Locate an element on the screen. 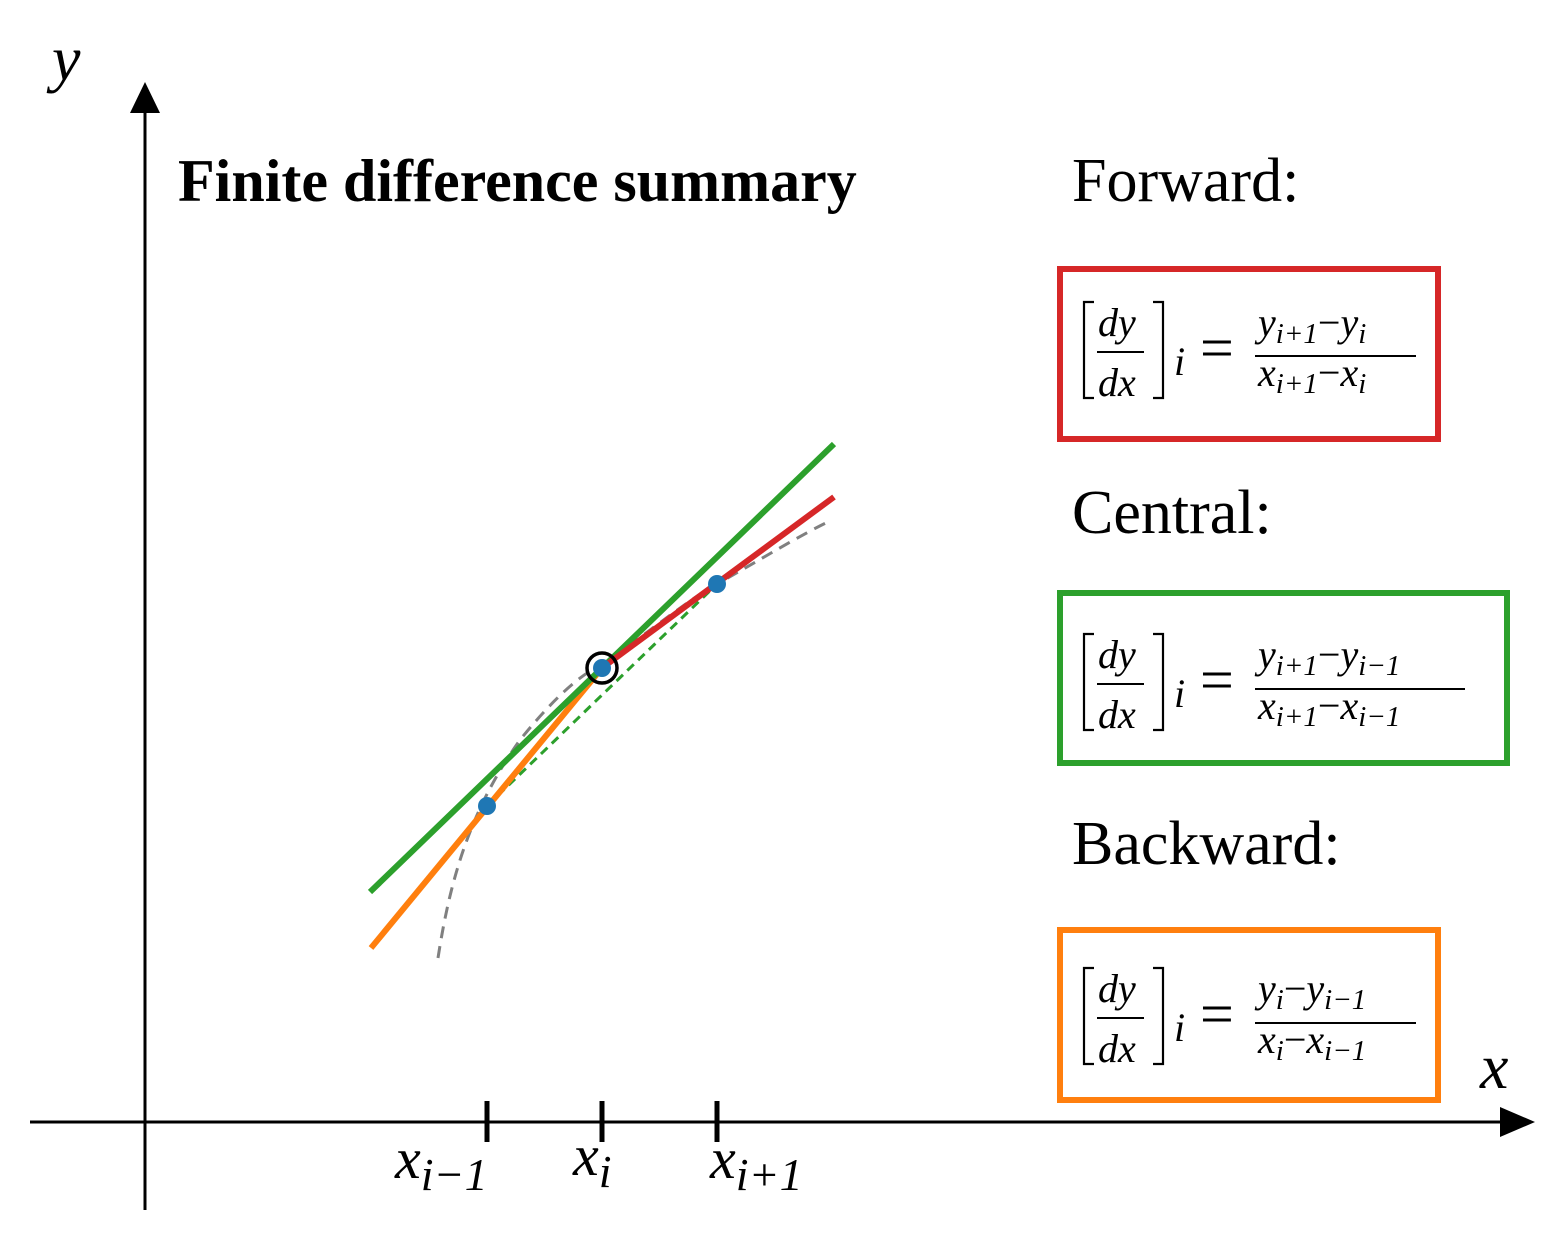 The image size is (1560, 1237). x-axis-arrowhead is located at coordinates (1517, 1122).